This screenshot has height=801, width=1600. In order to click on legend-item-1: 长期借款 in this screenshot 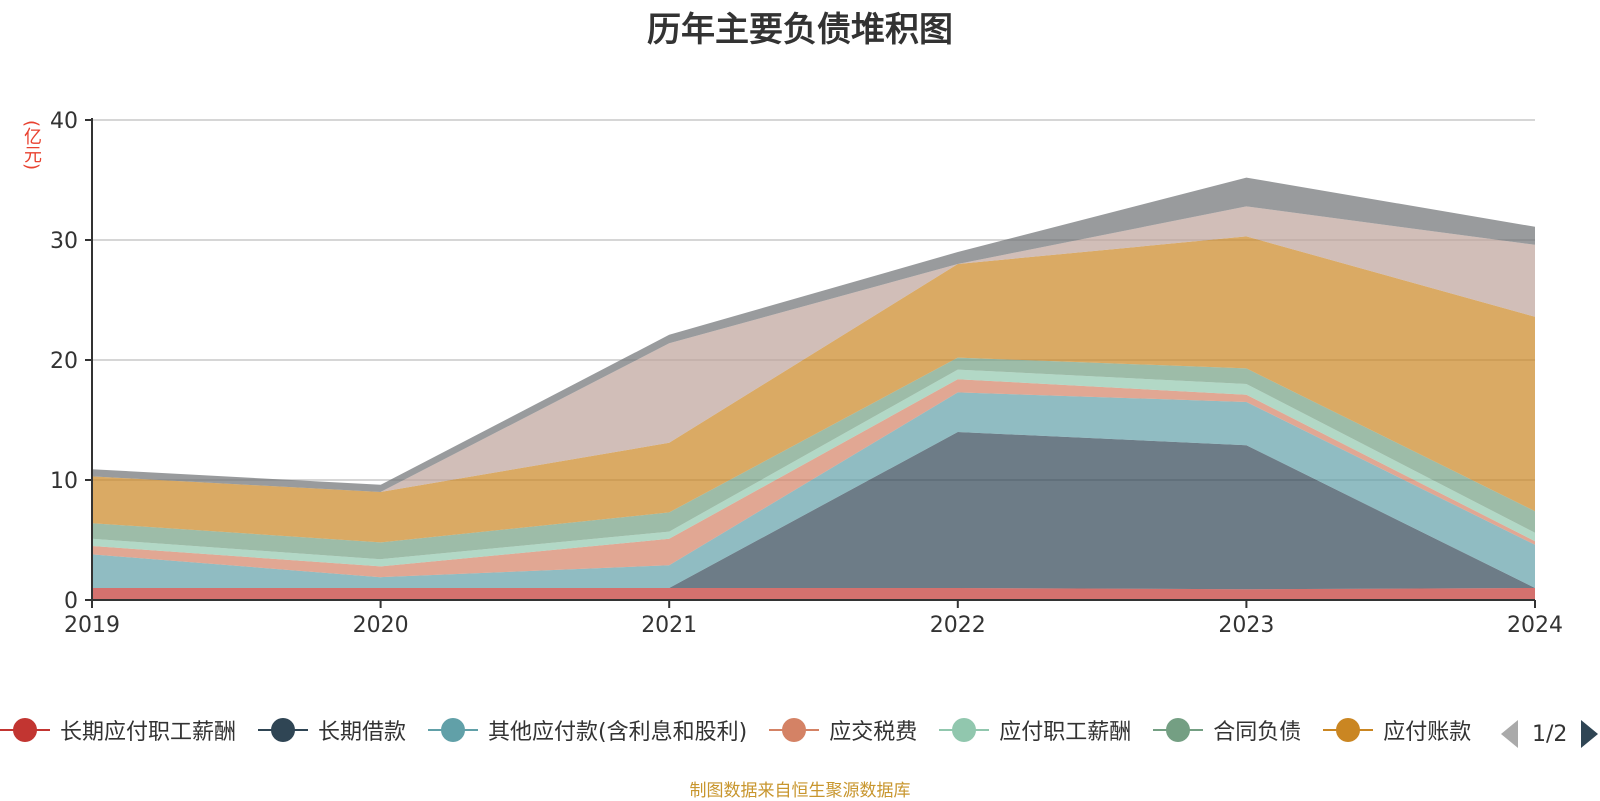, I will do `click(332, 730)`.